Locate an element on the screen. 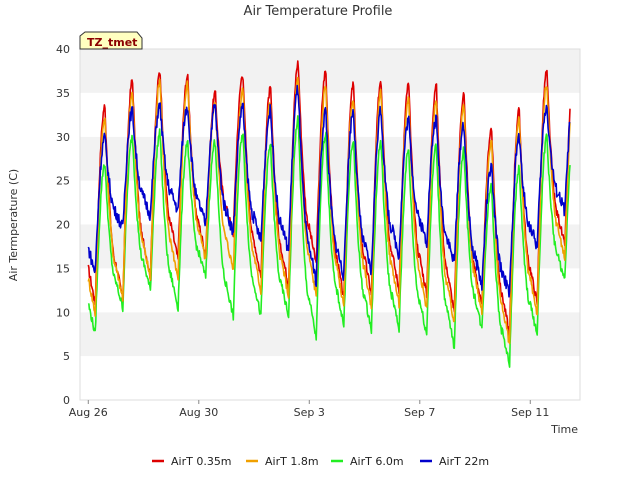 This screenshot has height=480, width=640. chart-title: Air Temperature Profile is located at coordinates (318, 11).